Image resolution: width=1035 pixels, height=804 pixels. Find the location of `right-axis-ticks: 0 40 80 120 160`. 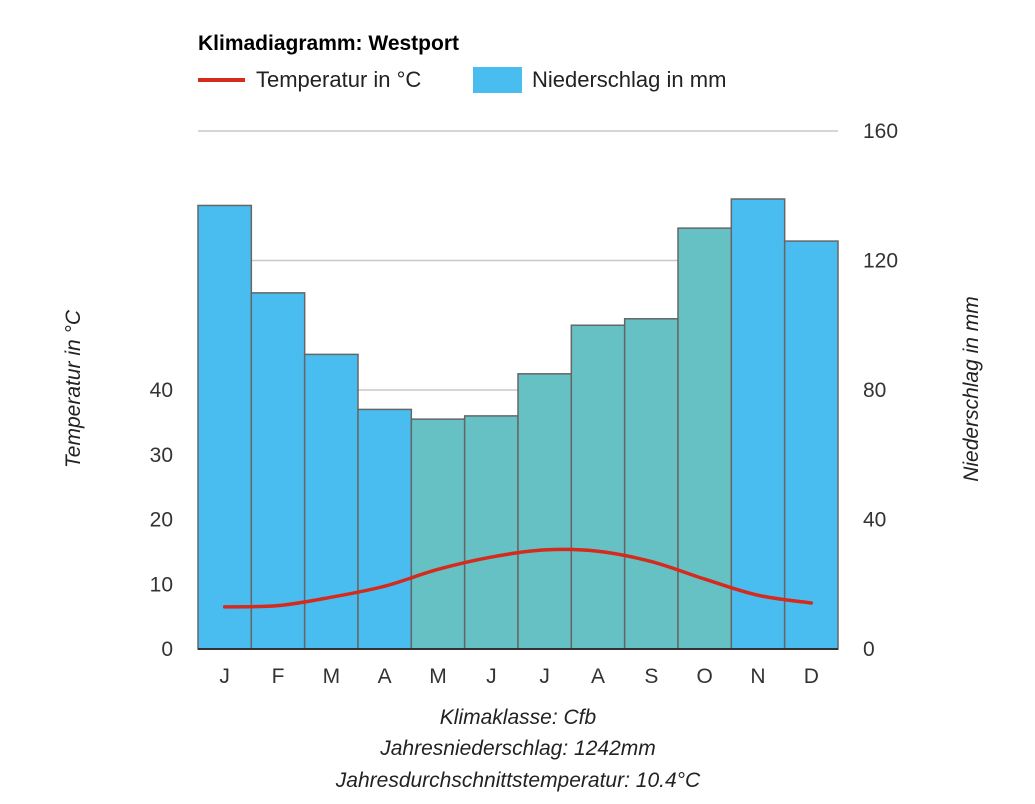

right-axis-ticks: 0 40 80 120 160 is located at coordinates (880, 390).